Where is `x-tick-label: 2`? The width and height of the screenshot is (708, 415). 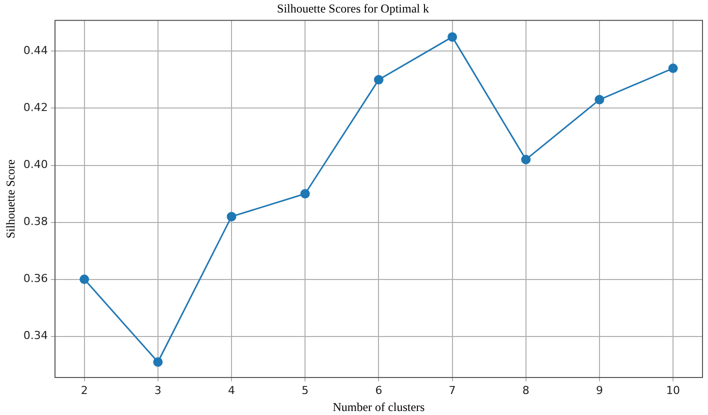 x-tick-label: 2 is located at coordinates (84, 390).